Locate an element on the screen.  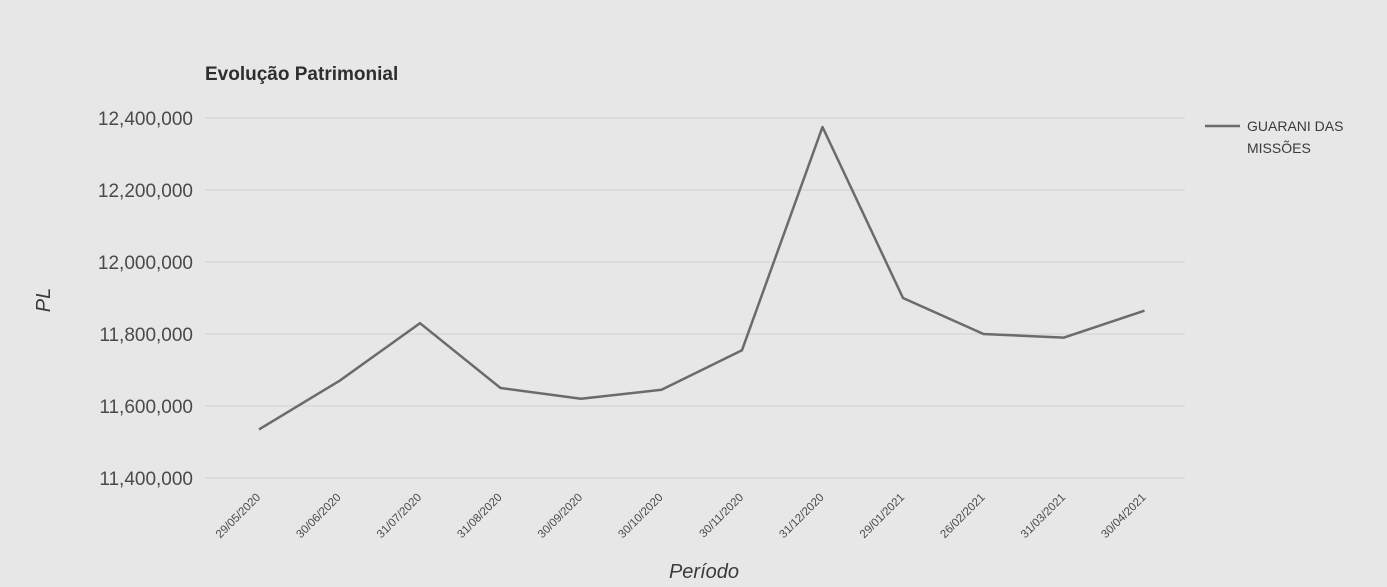
x-tick-label: 29/05/2020 is located at coordinates (238, 516).